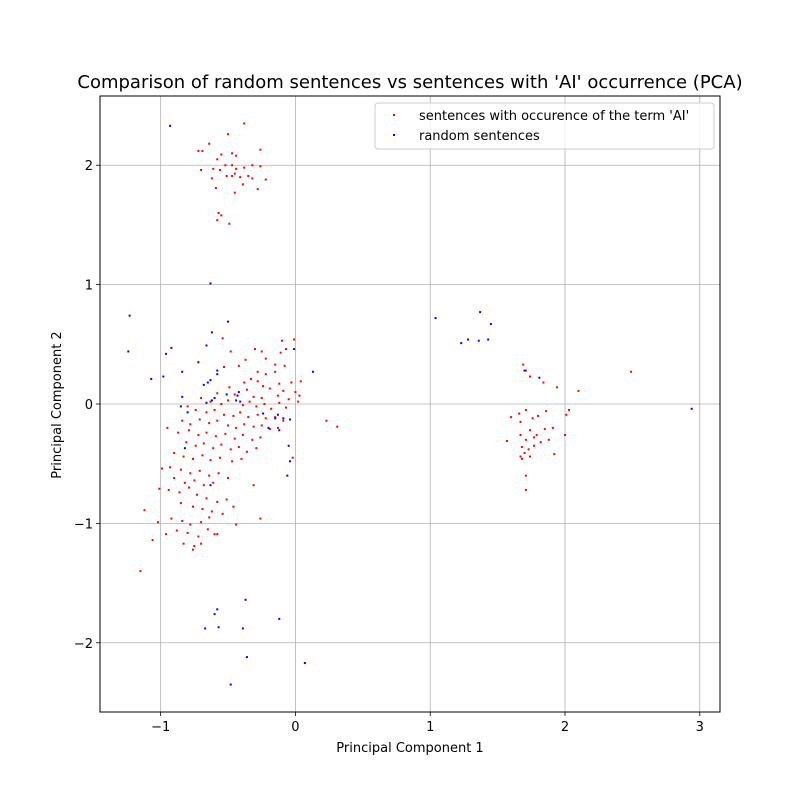  I want to click on legend-box, so click(544, 126).